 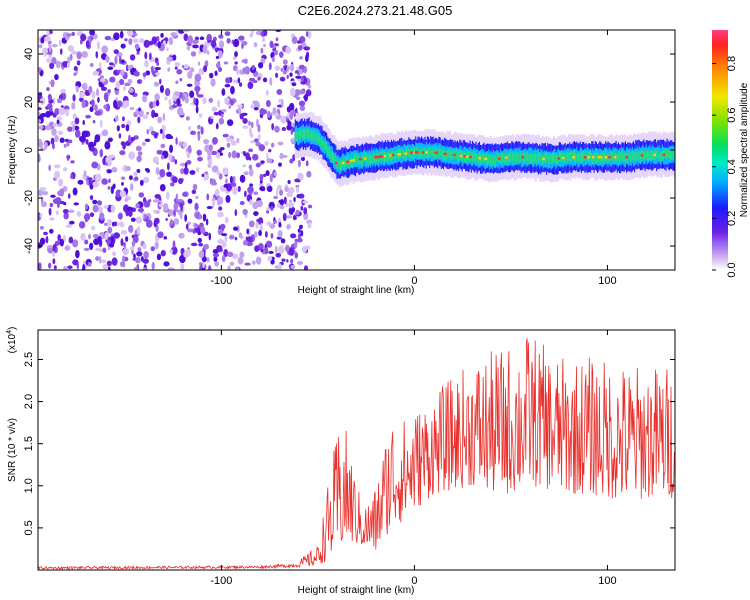 I want to click on x-tick-label: 0, so click(x=414, y=581).